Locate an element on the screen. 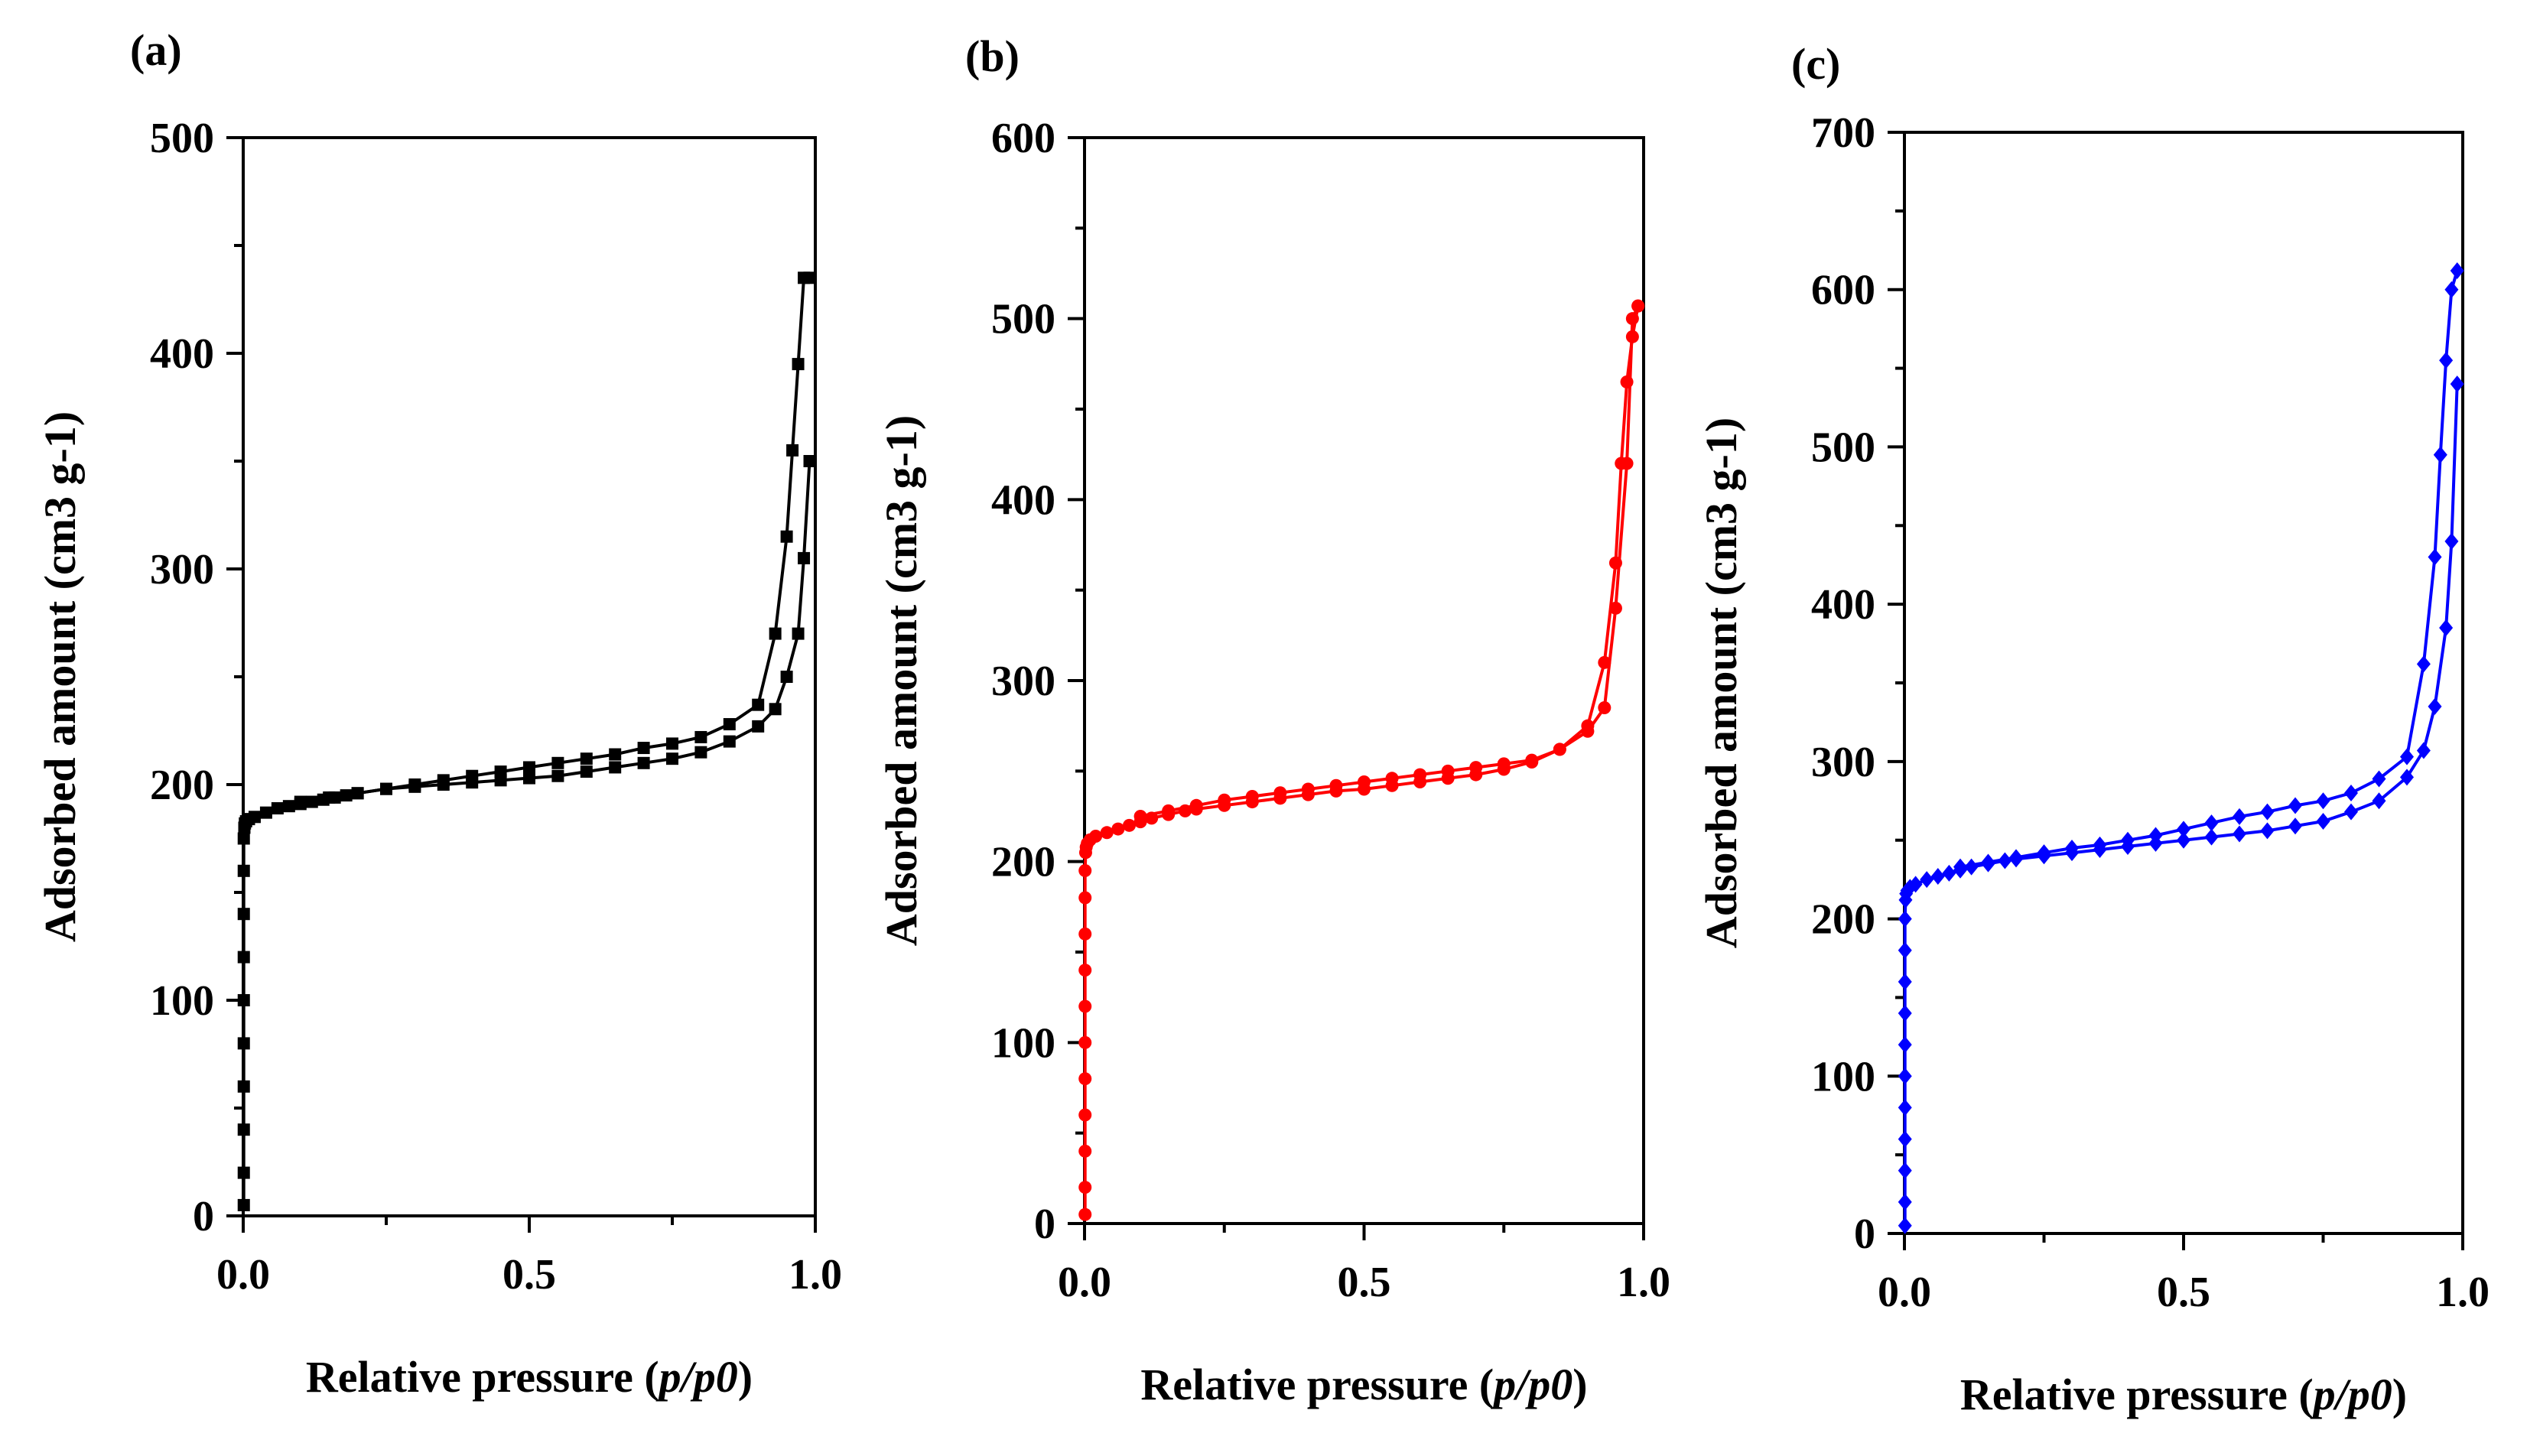  y-tick-label: 500 is located at coordinates (1843, 447).